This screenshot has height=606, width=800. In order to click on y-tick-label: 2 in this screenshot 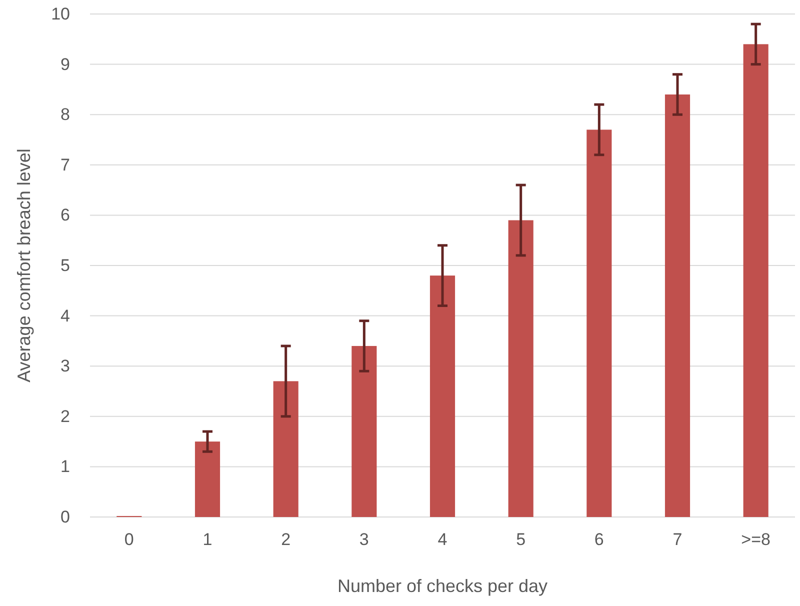, I will do `click(65, 416)`.